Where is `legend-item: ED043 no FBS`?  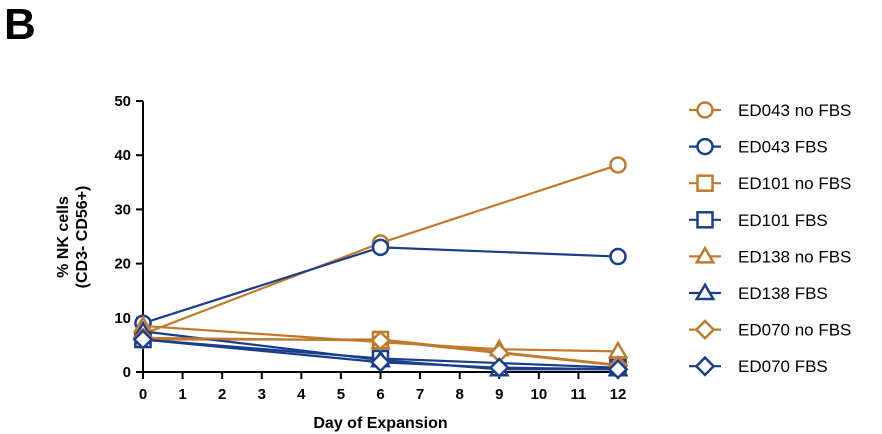
legend-item: ED043 no FBS is located at coordinates (770, 110).